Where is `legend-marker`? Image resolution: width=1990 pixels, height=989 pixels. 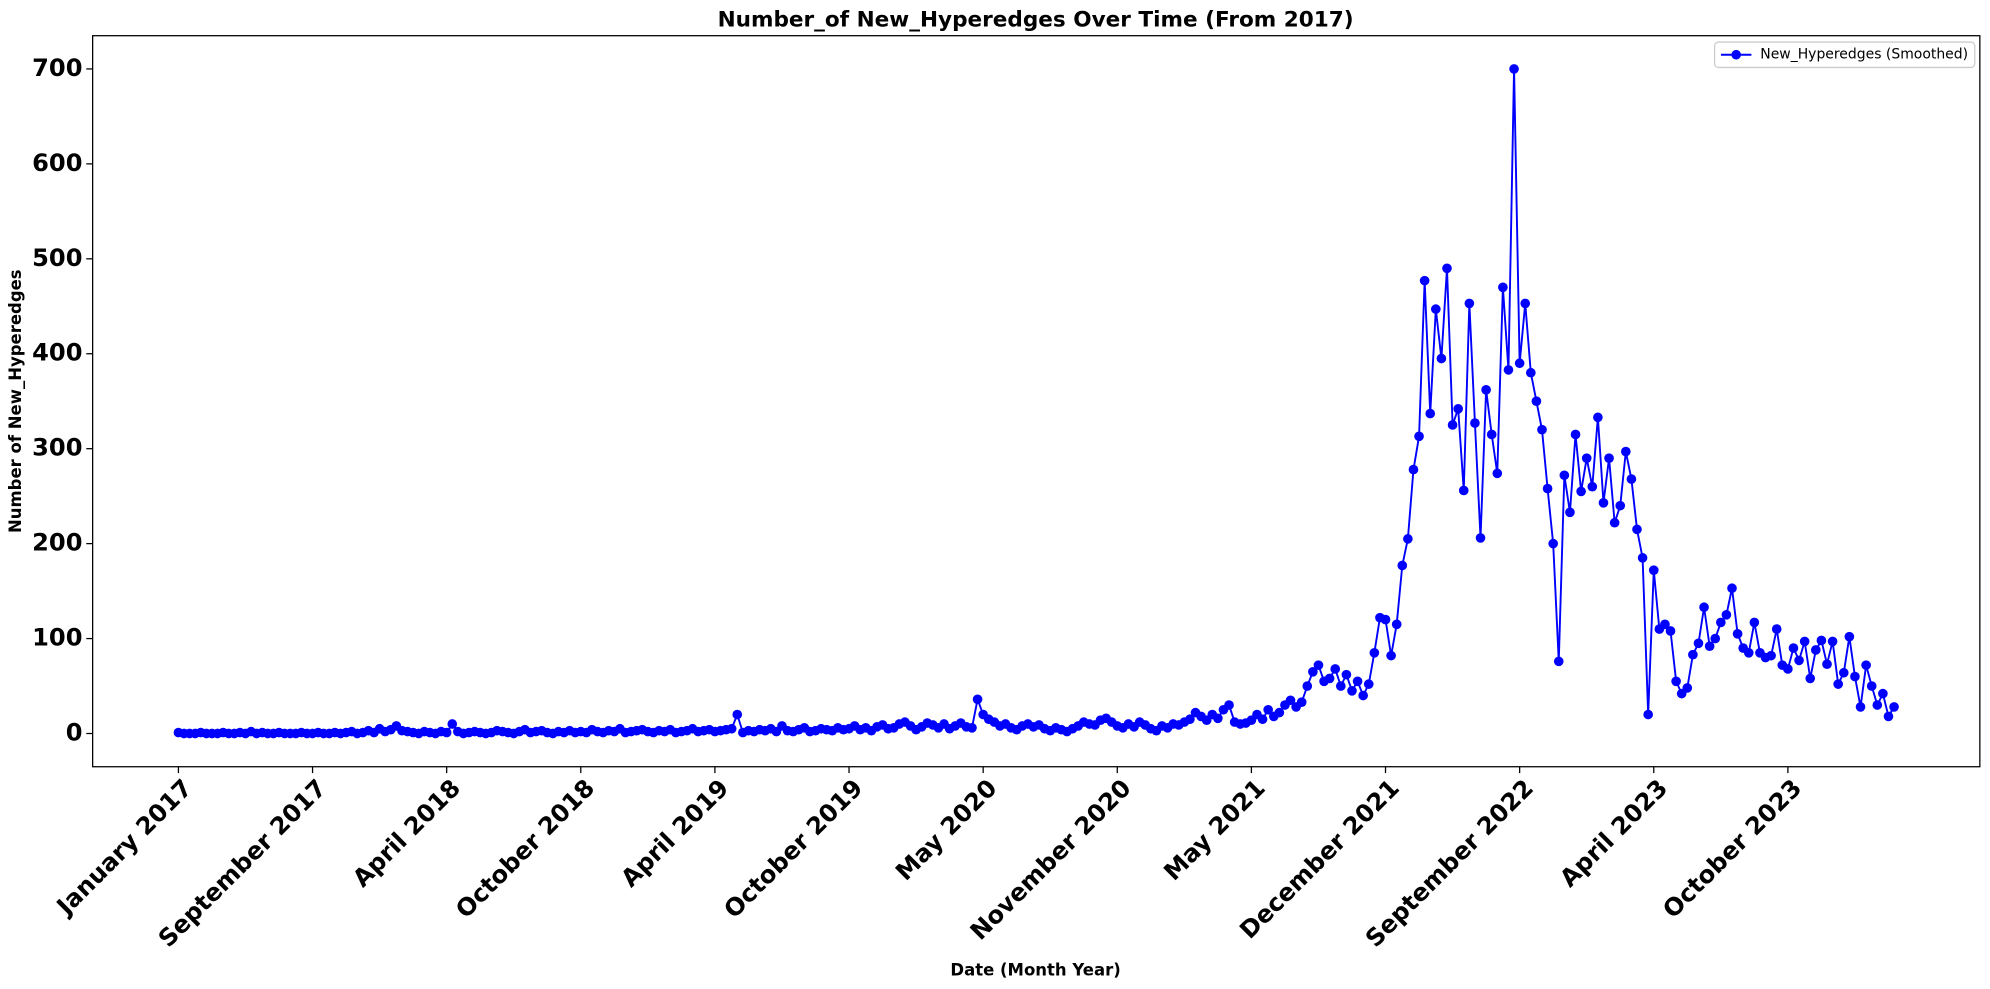 legend-marker is located at coordinates (1736, 54).